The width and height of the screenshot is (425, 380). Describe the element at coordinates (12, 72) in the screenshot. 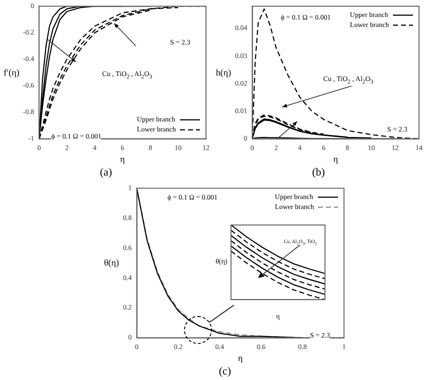

I see `y-axis-title: f′(η)` at that location.